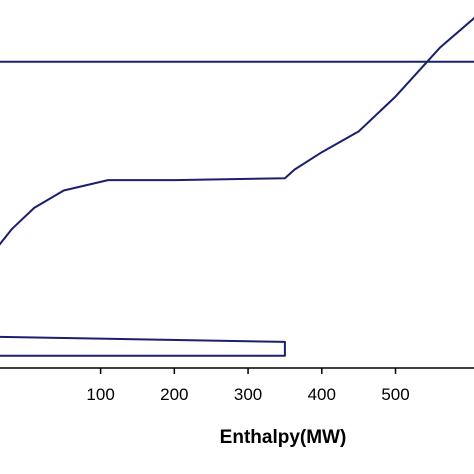  I want to click on x-tick-label-500: 500, so click(395, 394).